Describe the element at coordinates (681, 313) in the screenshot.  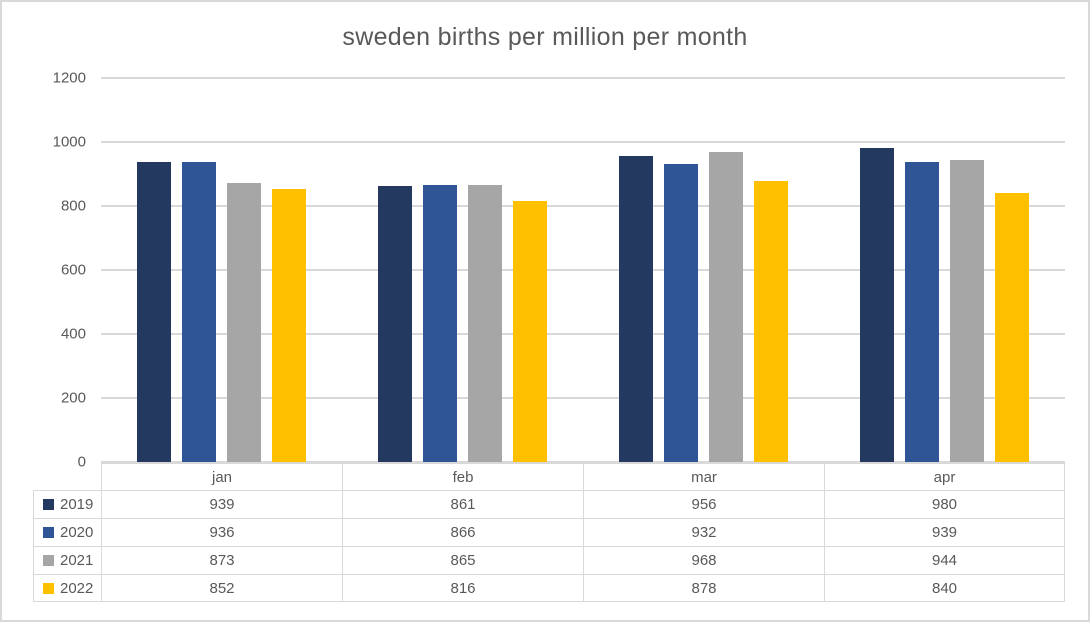
I see `bar-2020-mar` at that location.